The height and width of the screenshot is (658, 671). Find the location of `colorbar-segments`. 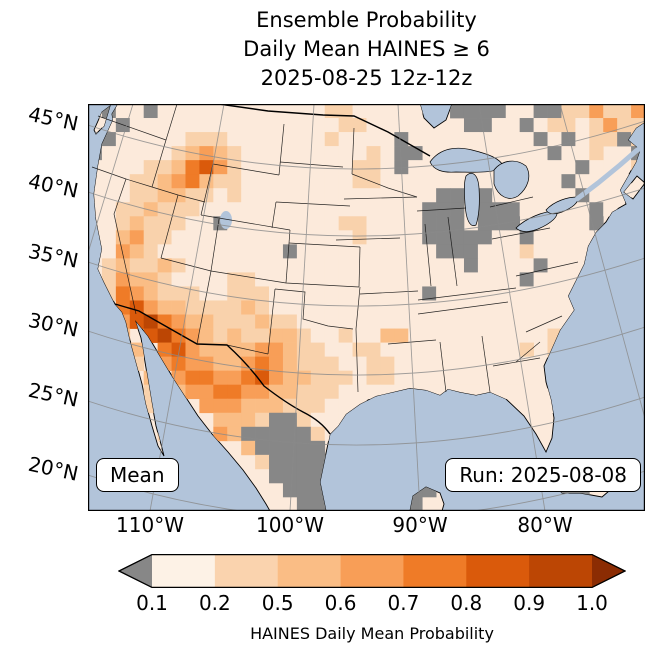

colorbar-segments is located at coordinates (372, 571).